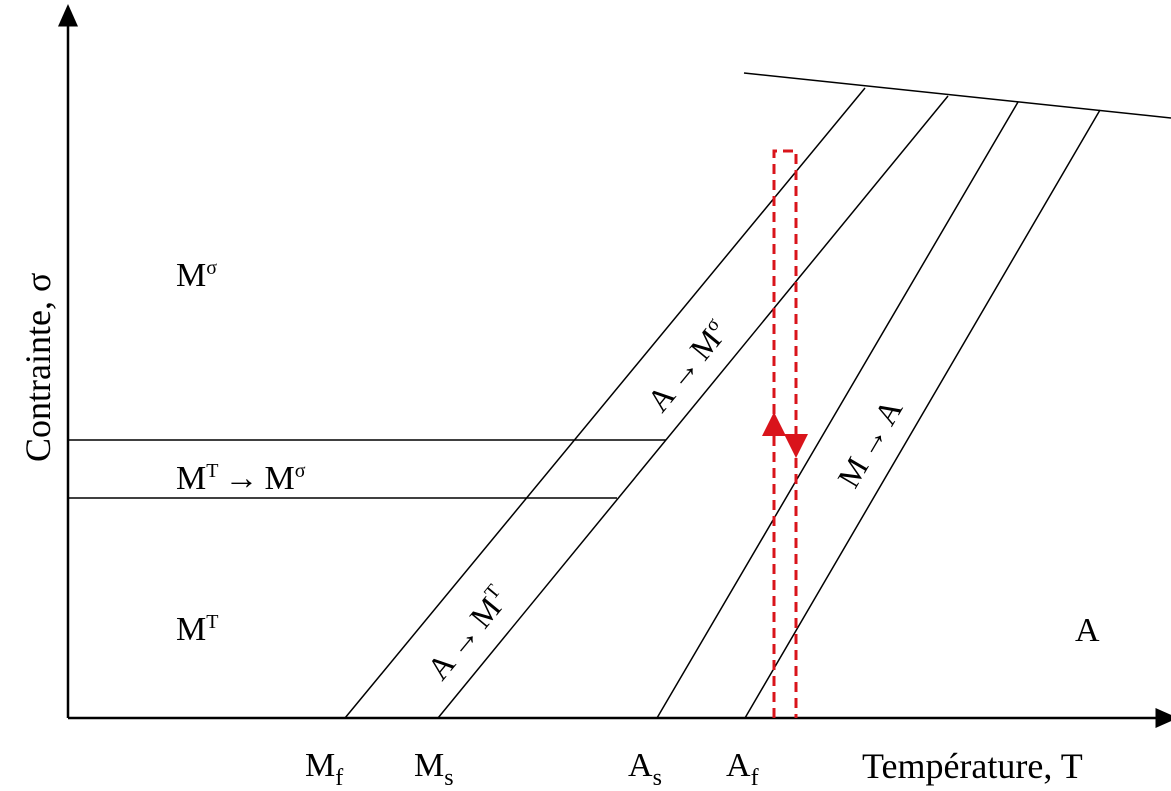  Describe the element at coordinates (197, 629) in the screenshot. I see `region-m-t: MT` at that location.